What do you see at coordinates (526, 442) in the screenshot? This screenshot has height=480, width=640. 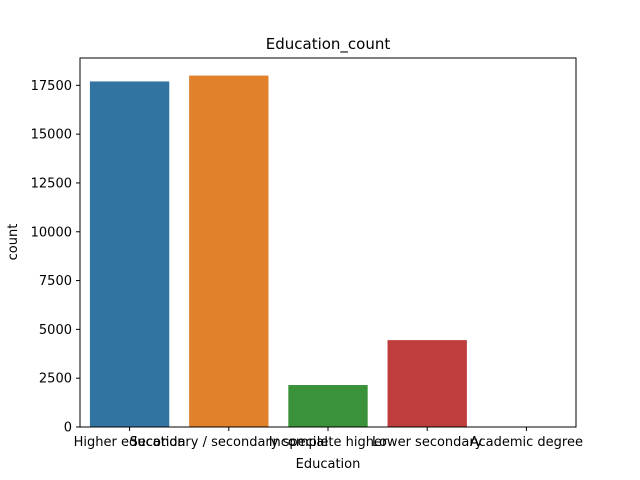 I see `x-tick-label-4: Academic degree` at bounding box center [526, 442].